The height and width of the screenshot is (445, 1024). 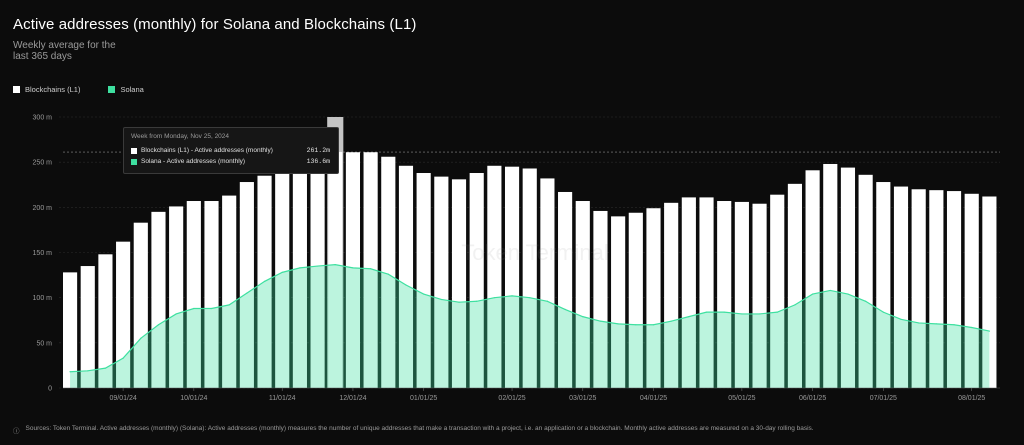 What do you see at coordinates (53, 89) in the screenshot?
I see `legend-label-blockchains: Blockchains (L1)` at bounding box center [53, 89].